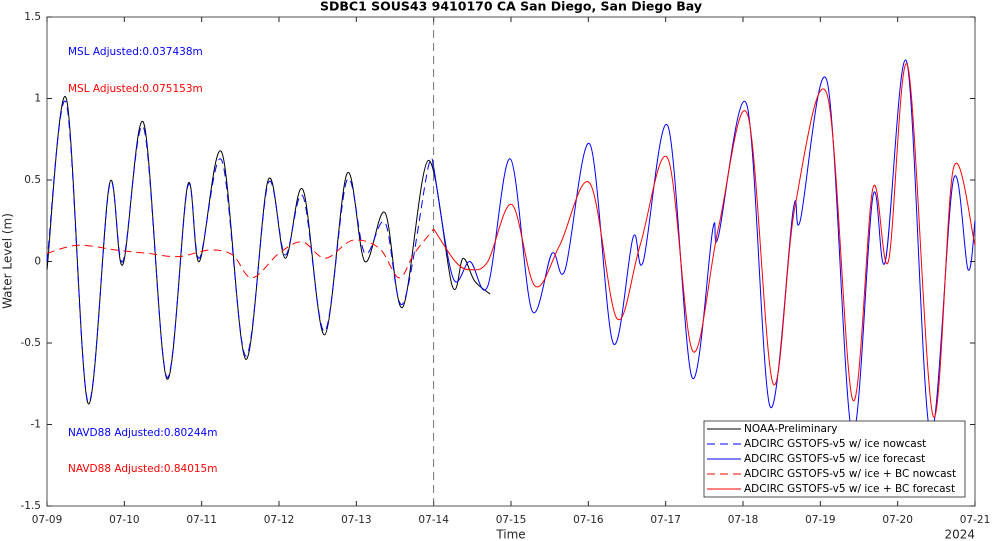 The image size is (992, 541). What do you see at coordinates (835, 444) in the screenshot?
I see `legend-label: ADCIRC GSTOFS-v5 w/ ice nowcast` at bounding box center [835, 444].